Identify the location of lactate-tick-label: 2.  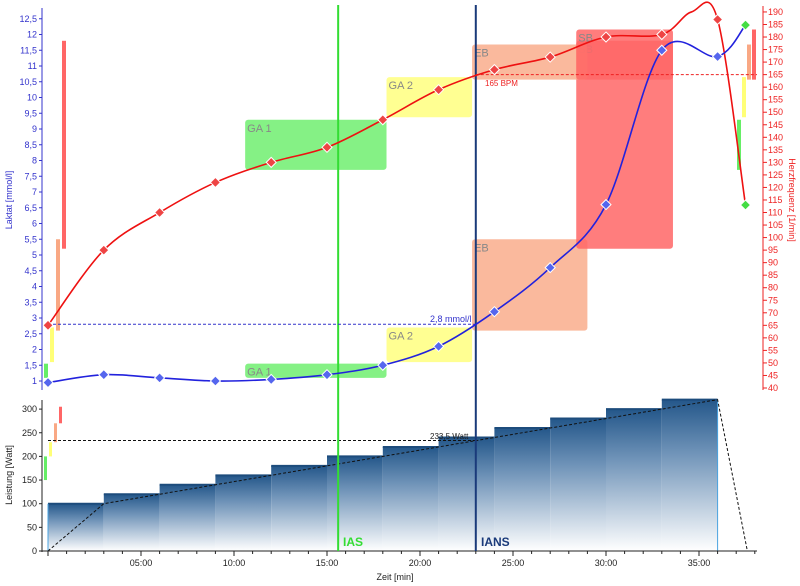
(34, 350).